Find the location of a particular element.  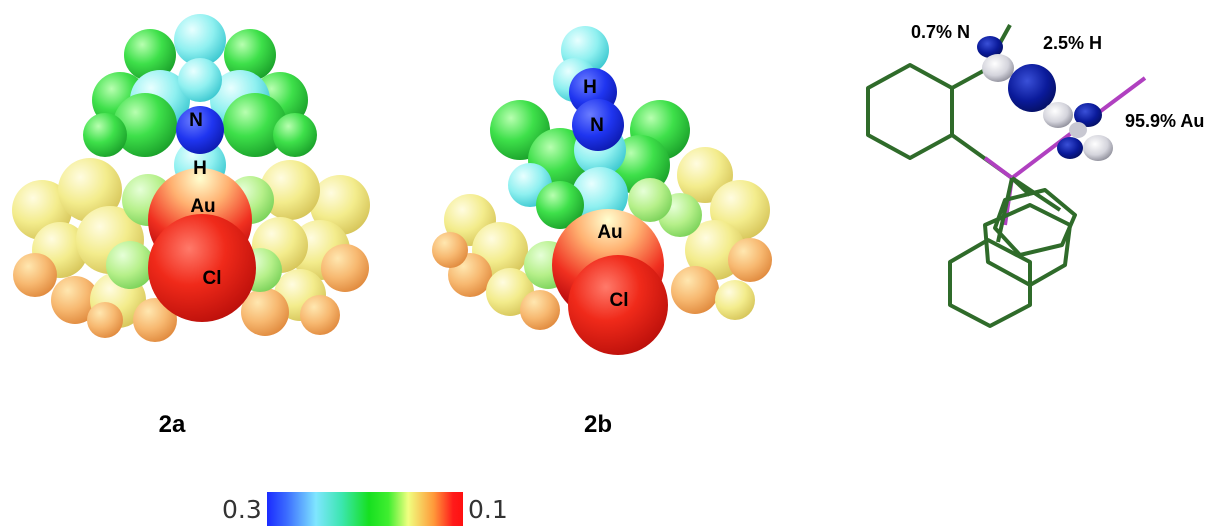

annotation-h-contribution: 2.5% H is located at coordinates (1072, 43).